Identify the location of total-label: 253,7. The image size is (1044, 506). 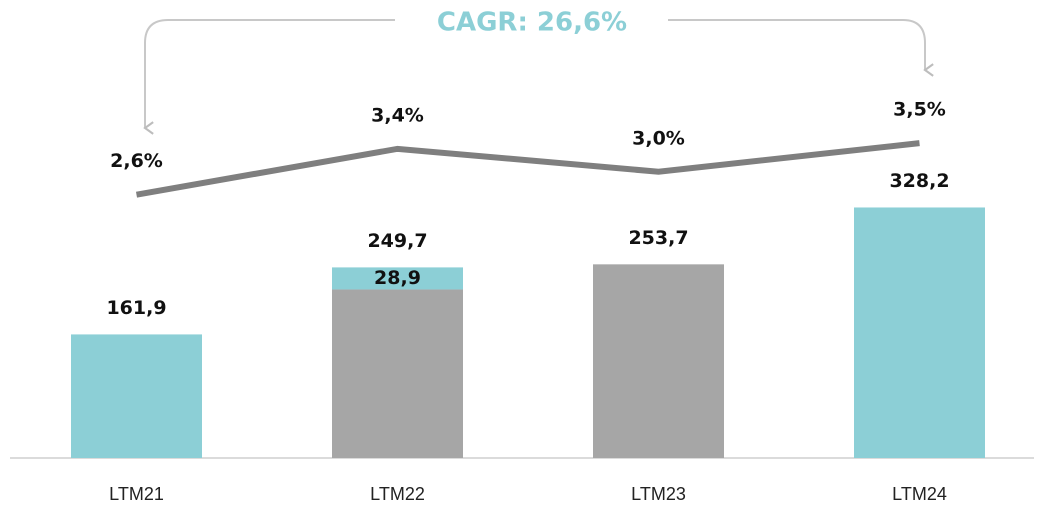
(658, 238).